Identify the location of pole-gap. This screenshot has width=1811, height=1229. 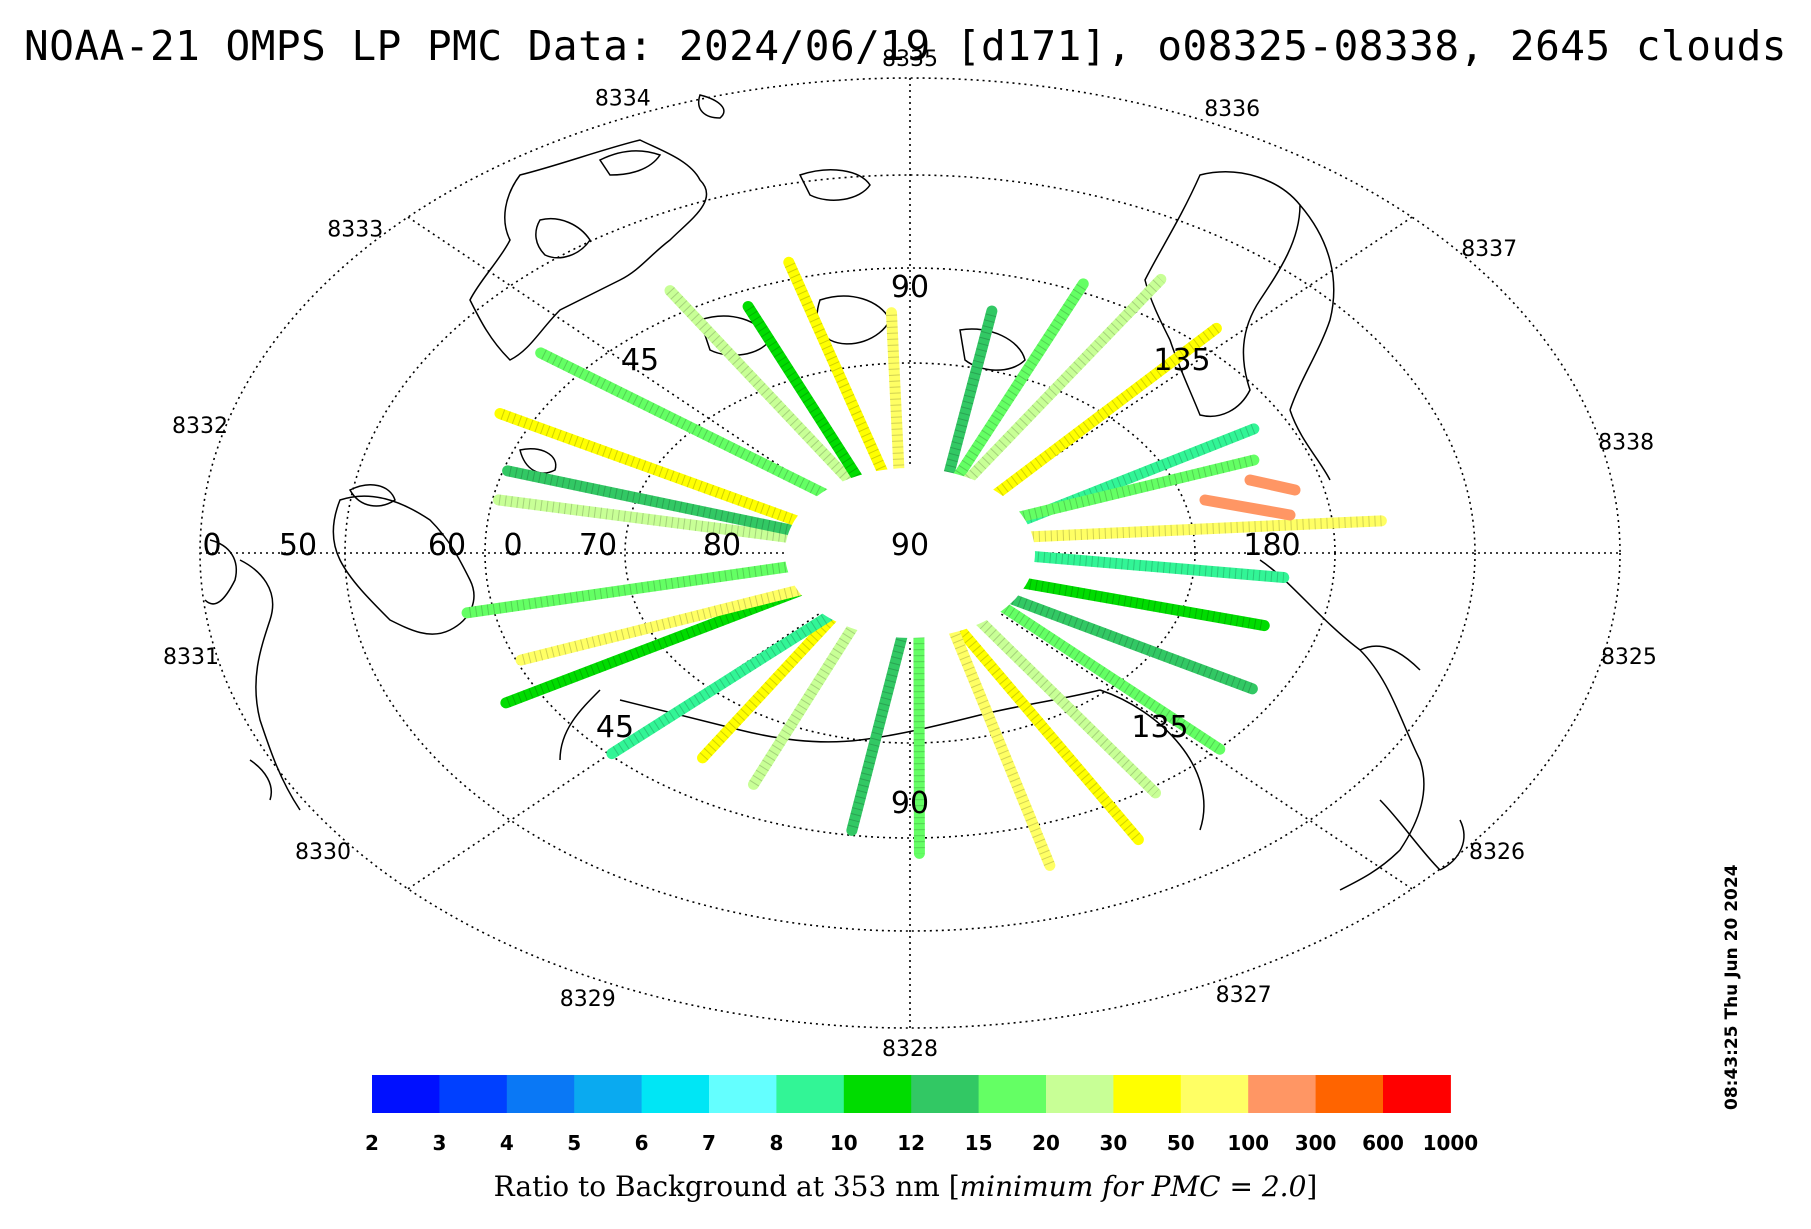
(910, 553).